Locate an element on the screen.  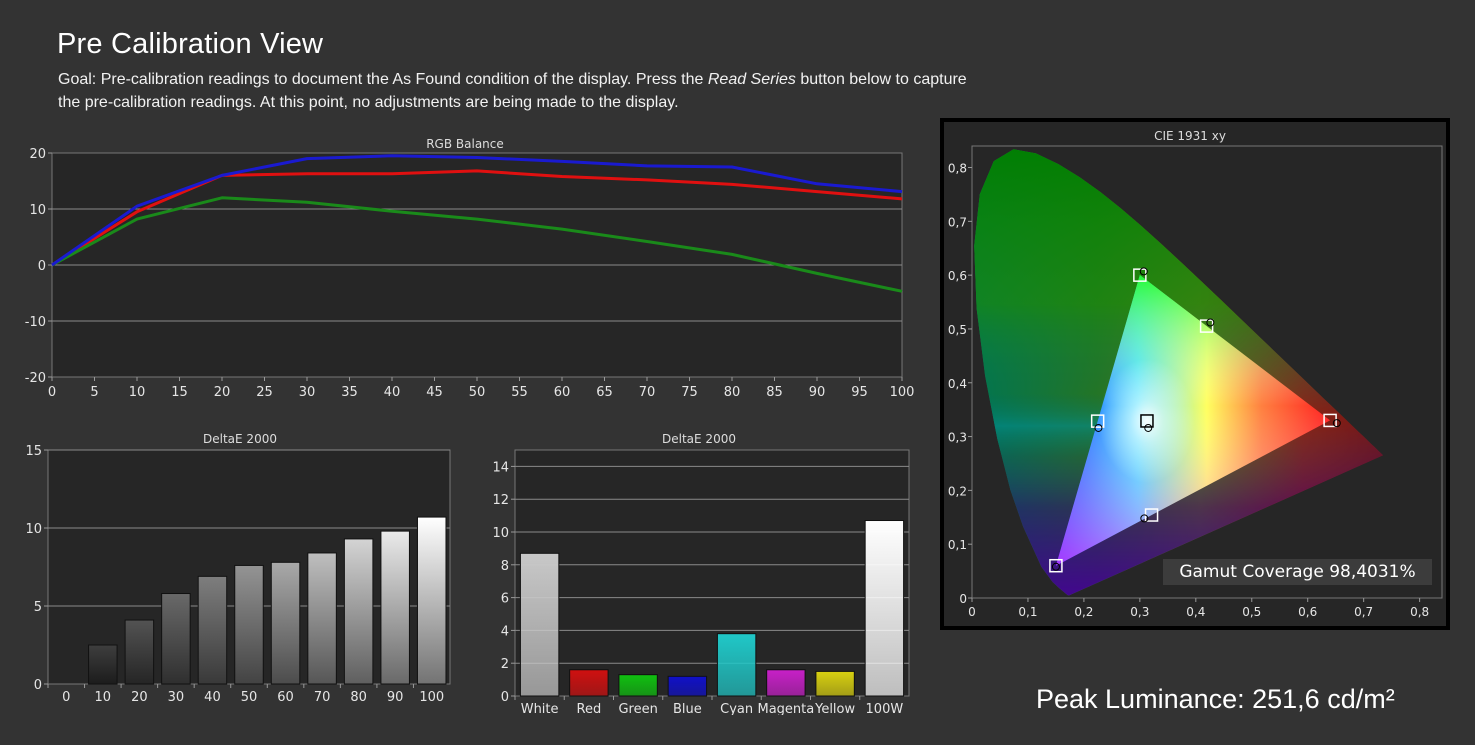
x-tick-label: 95 is located at coordinates (859, 392).